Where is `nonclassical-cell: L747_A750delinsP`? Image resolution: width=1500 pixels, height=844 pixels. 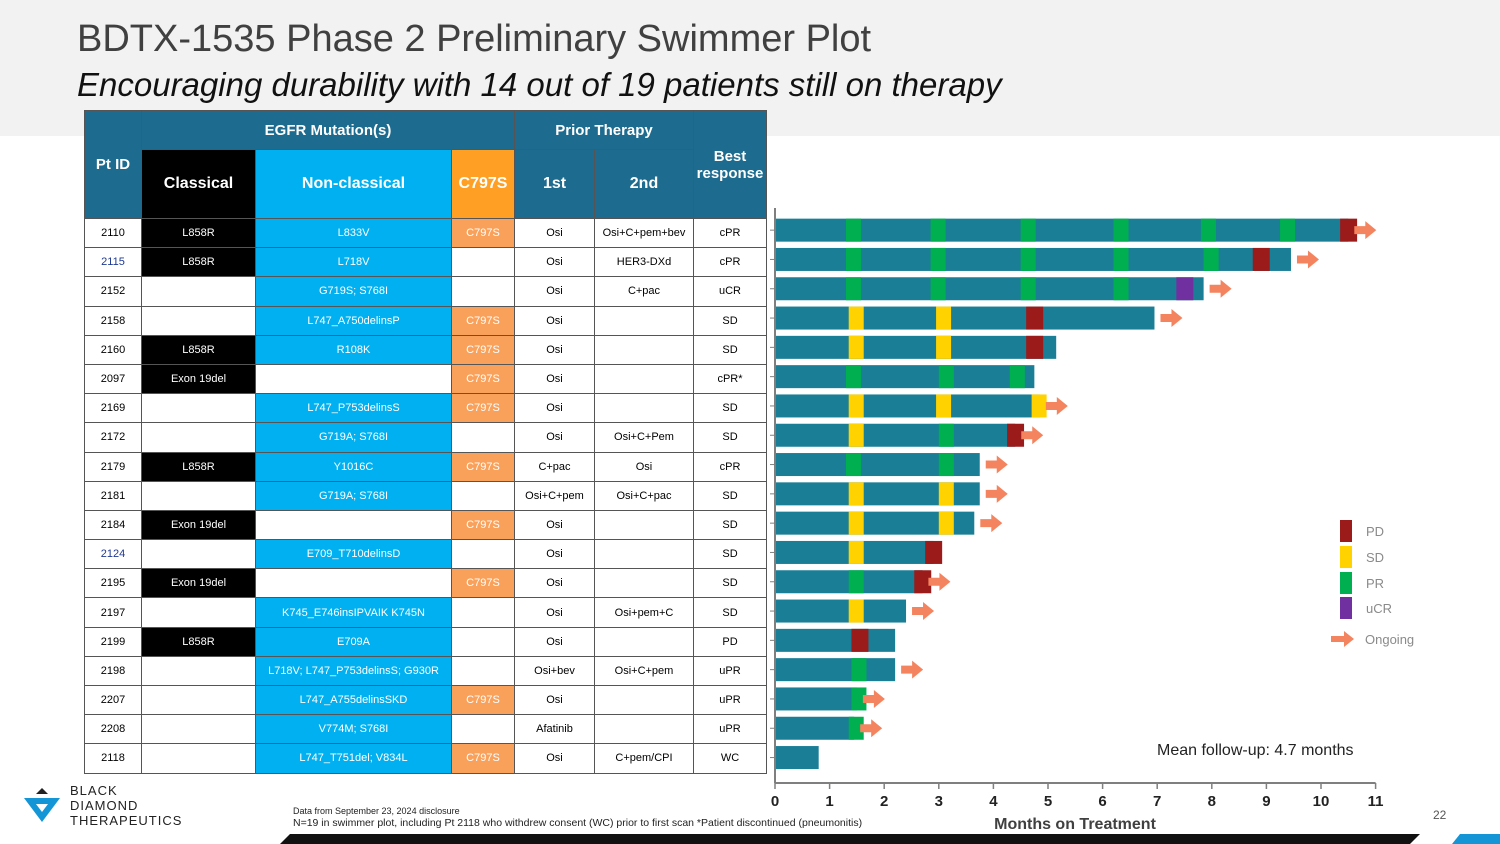 nonclassical-cell: L747_A750delinsP is located at coordinates (353, 320).